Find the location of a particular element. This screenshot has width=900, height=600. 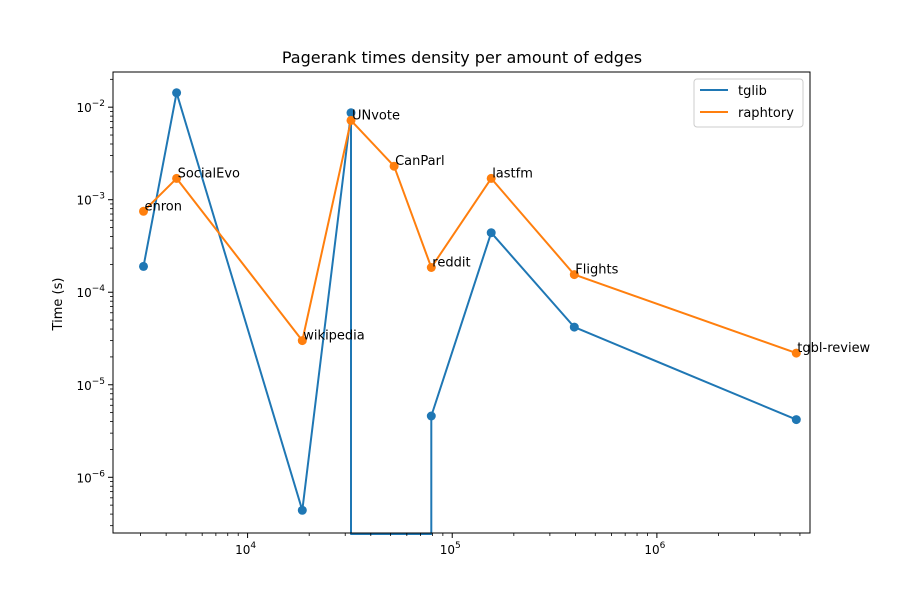

point-label-UNvote: UNvote is located at coordinates (376, 115).